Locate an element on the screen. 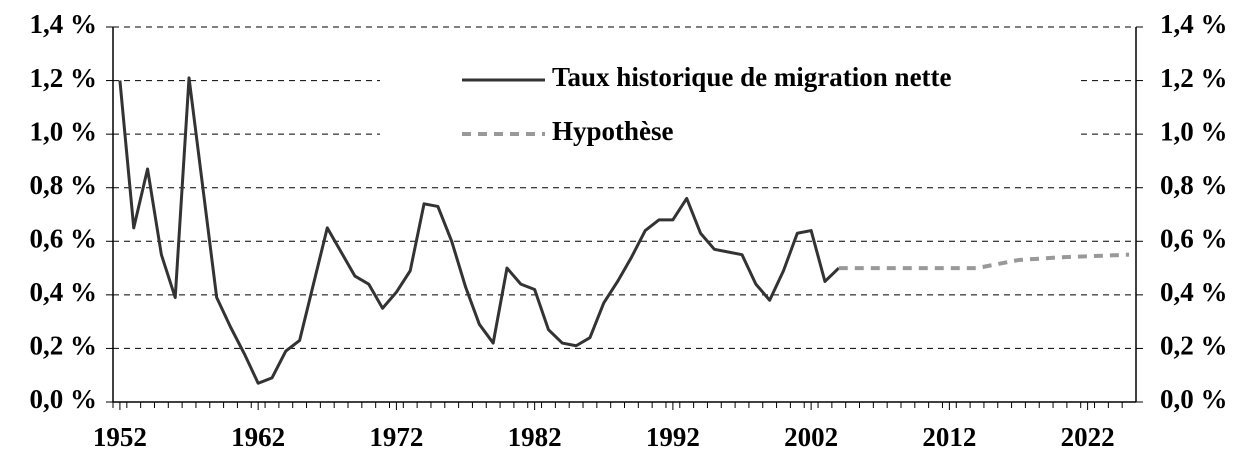 The image size is (1247, 462). y-tick-label: 0,0 % is located at coordinates (64, 399).